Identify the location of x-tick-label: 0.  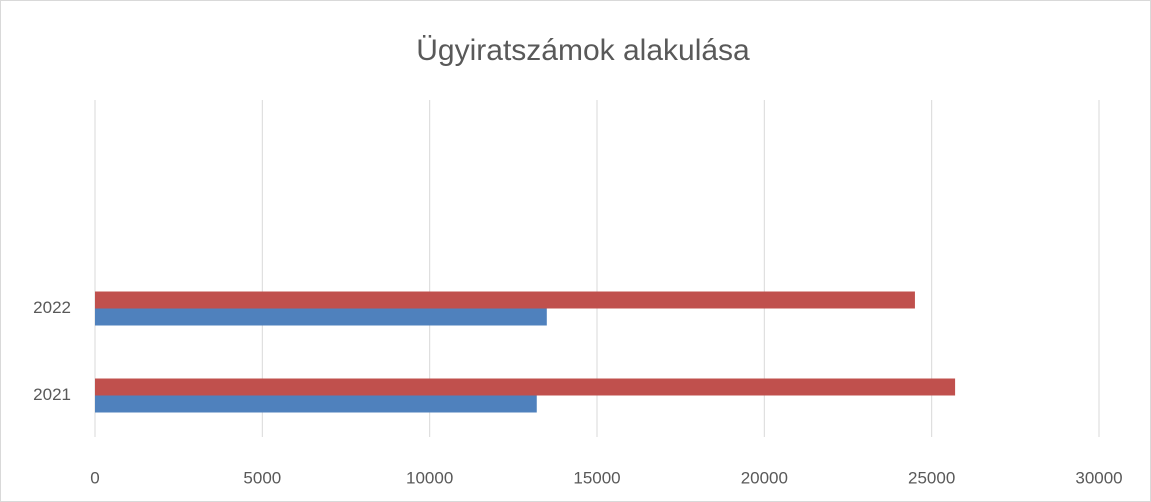
(94, 477).